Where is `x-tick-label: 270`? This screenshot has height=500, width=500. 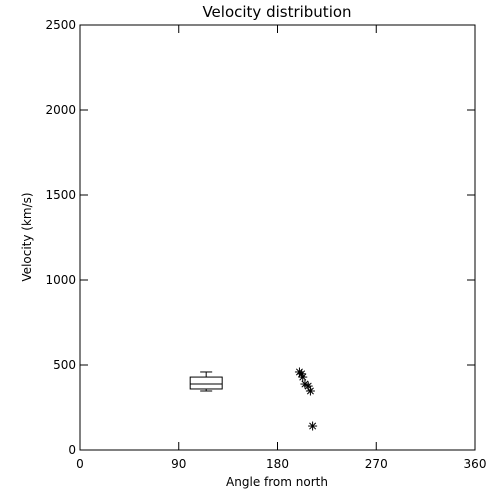 x-tick-label: 270 is located at coordinates (376, 464).